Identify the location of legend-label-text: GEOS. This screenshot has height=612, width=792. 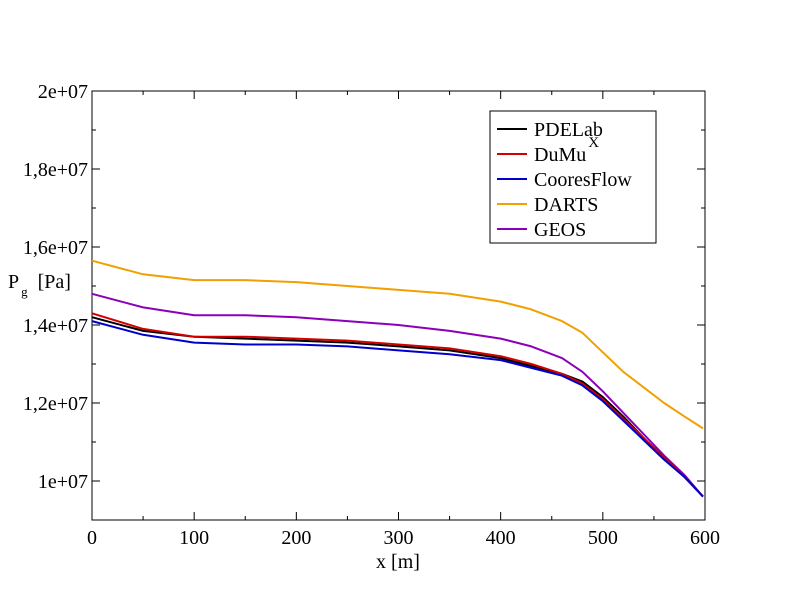
(560, 230).